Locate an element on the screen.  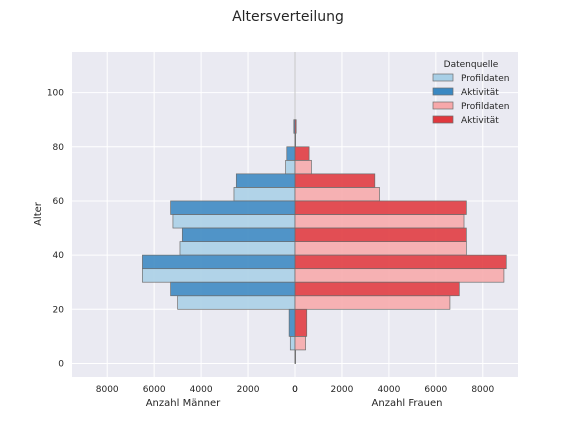
x-tick-label-left: 4000 is located at coordinates (201, 390).